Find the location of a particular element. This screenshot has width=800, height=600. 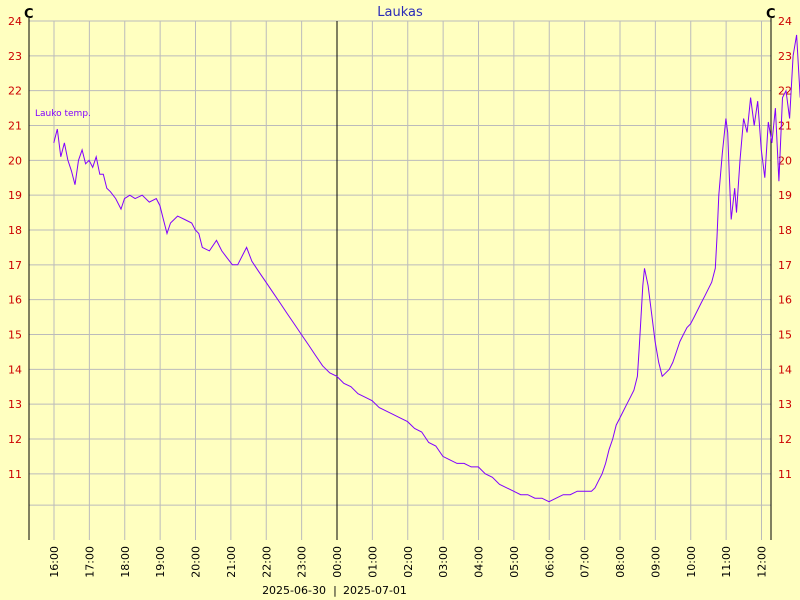

y-tick-label-left: 14 is located at coordinates (15, 369).